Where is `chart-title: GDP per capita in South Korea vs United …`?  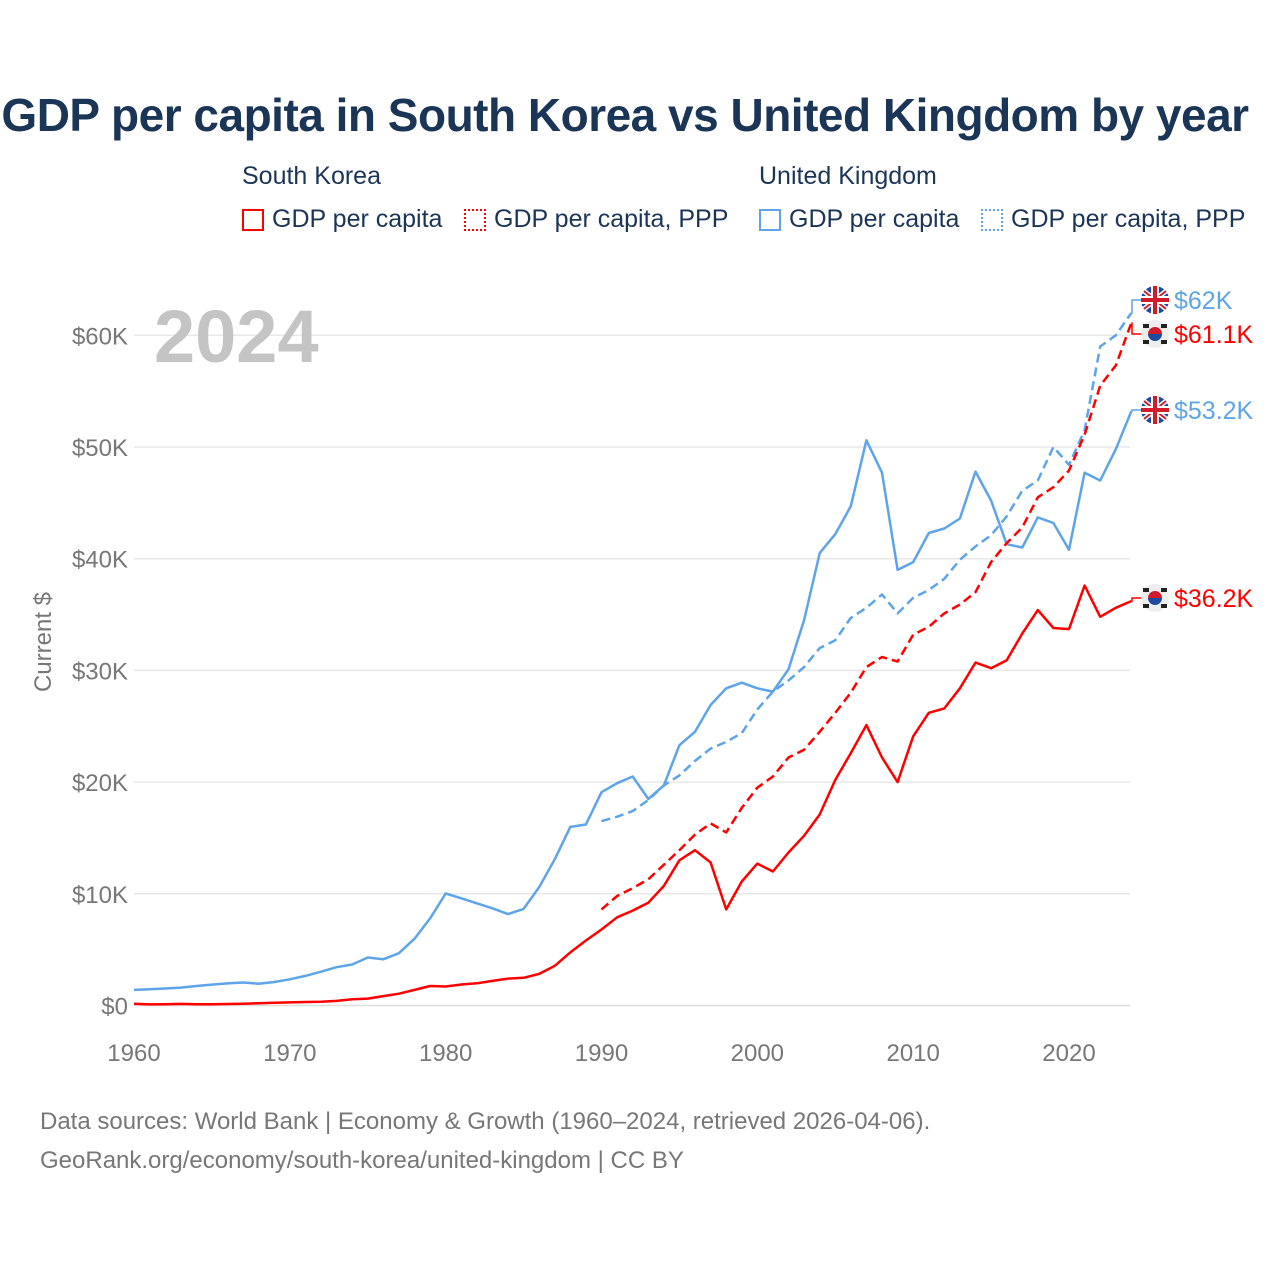 chart-title: GDP per capita in South Korea vs United … is located at coordinates (625, 115).